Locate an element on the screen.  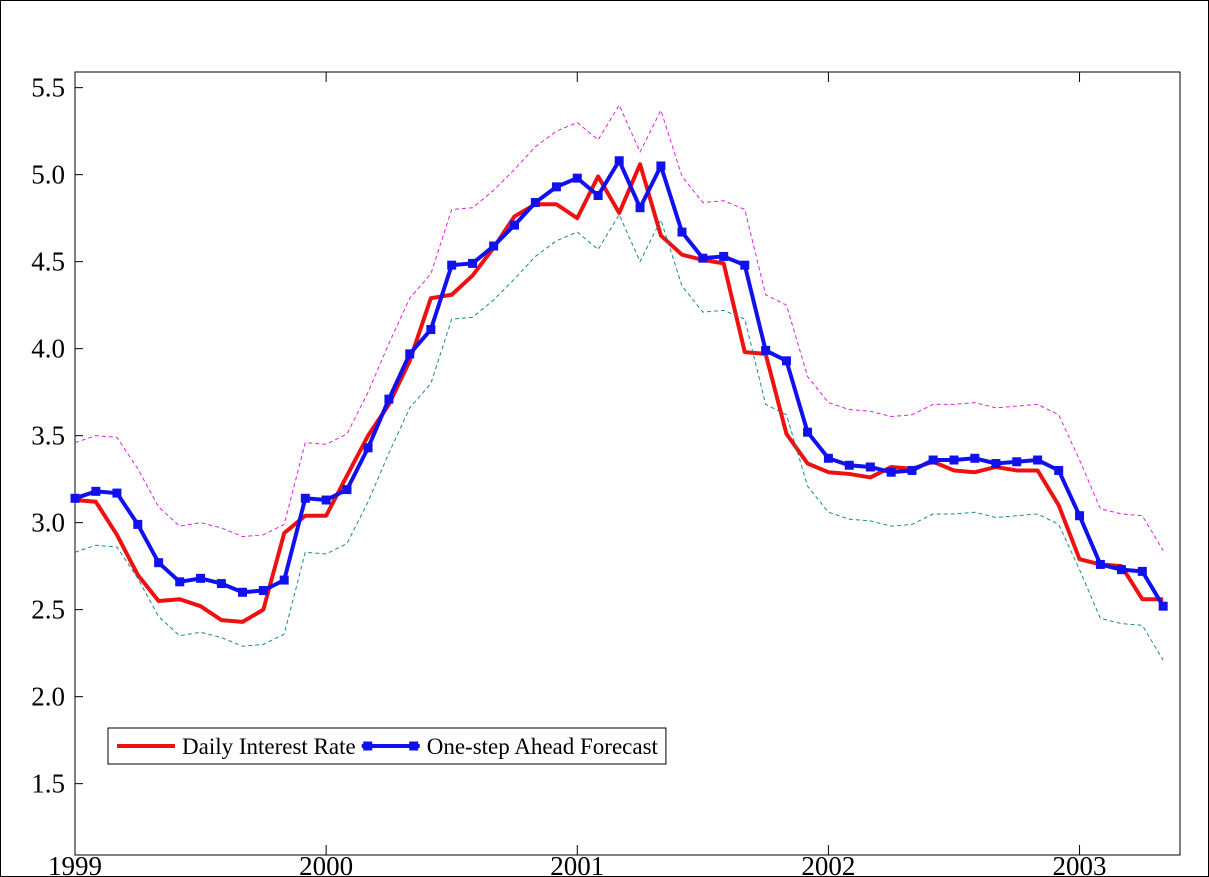
y-tick-label: 5.5 is located at coordinates (48, 88).